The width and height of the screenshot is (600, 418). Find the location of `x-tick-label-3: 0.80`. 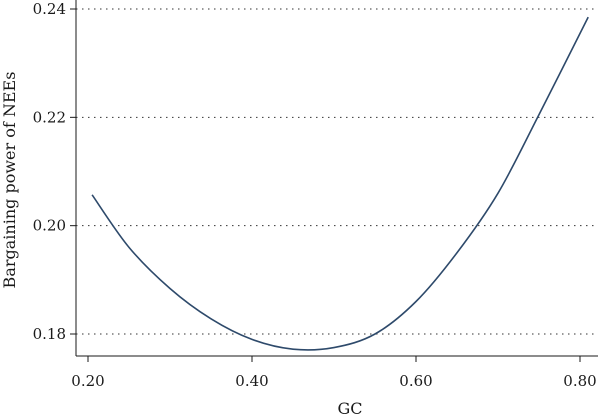

x-tick-label-3: 0.80 is located at coordinates (579, 381).